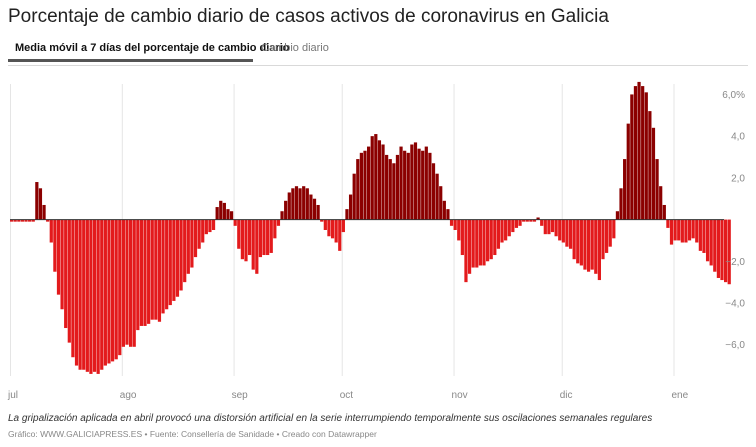  What do you see at coordinates (735, 262) in the screenshot?
I see `y-tick-label: −2,0` at bounding box center [735, 262].